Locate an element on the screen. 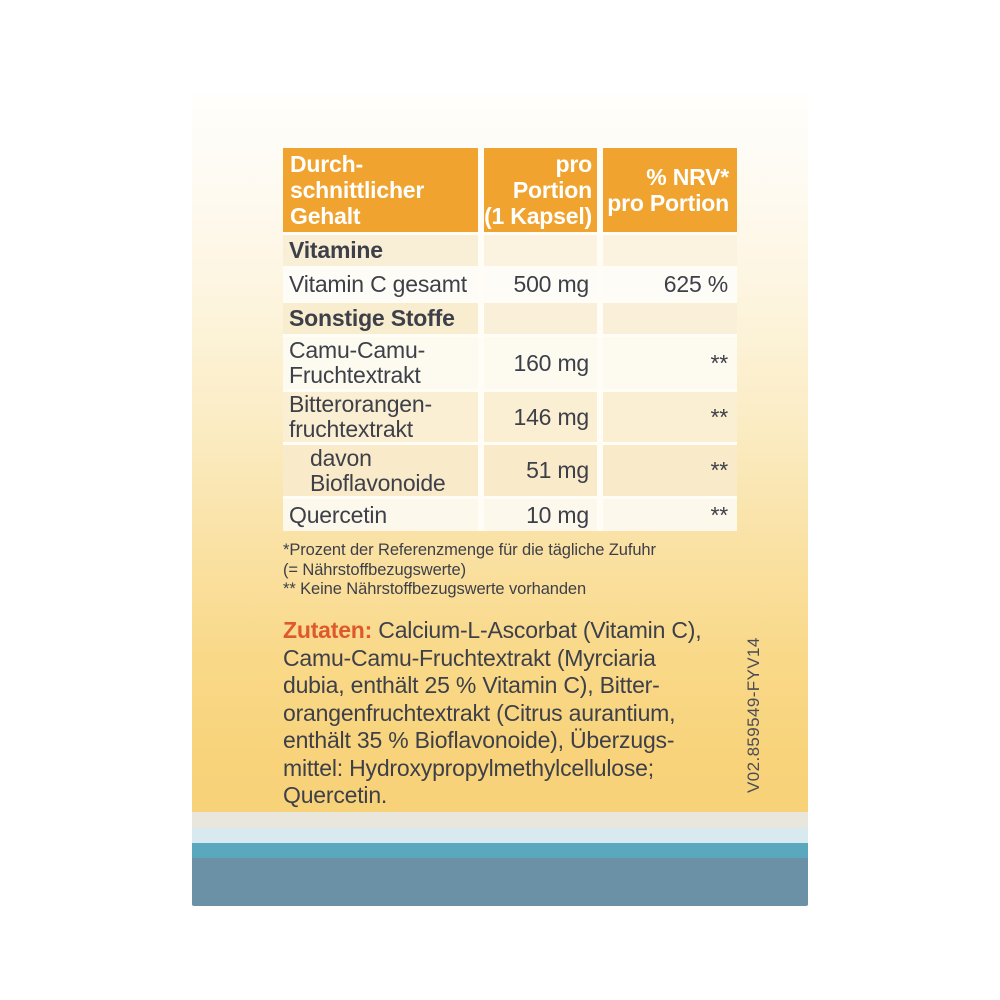 The height and width of the screenshot is (1000, 1000). stripe-pale-blue is located at coordinates (500, 835).